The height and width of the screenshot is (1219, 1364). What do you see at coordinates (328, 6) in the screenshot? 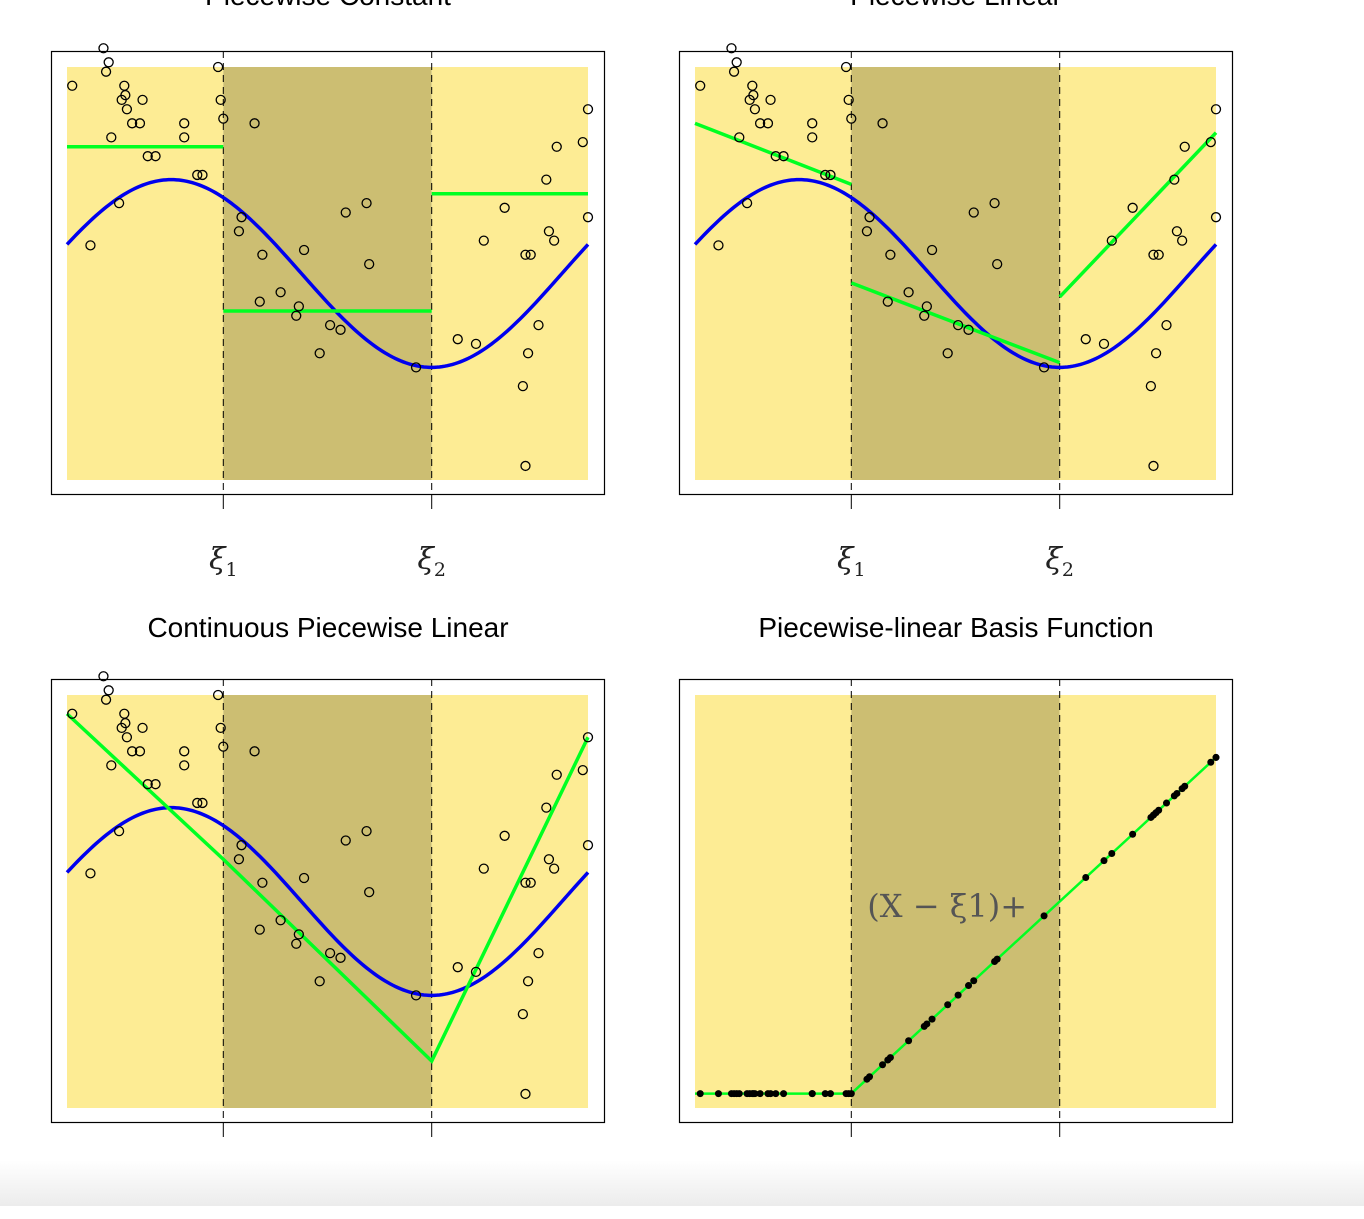
I see `panel-title-piecewise-constant: Piecewise Constant` at bounding box center [328, 6].